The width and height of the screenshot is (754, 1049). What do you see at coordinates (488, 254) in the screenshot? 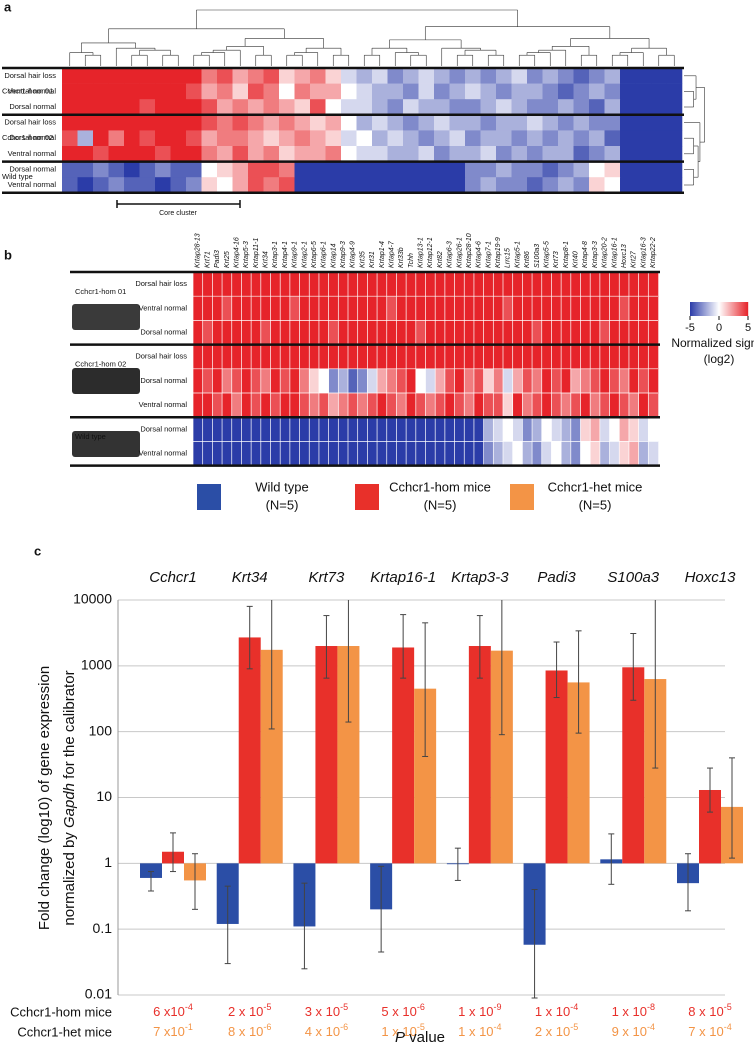
I see `column-label: Krtap7-1` at bounding box center [488, 254].